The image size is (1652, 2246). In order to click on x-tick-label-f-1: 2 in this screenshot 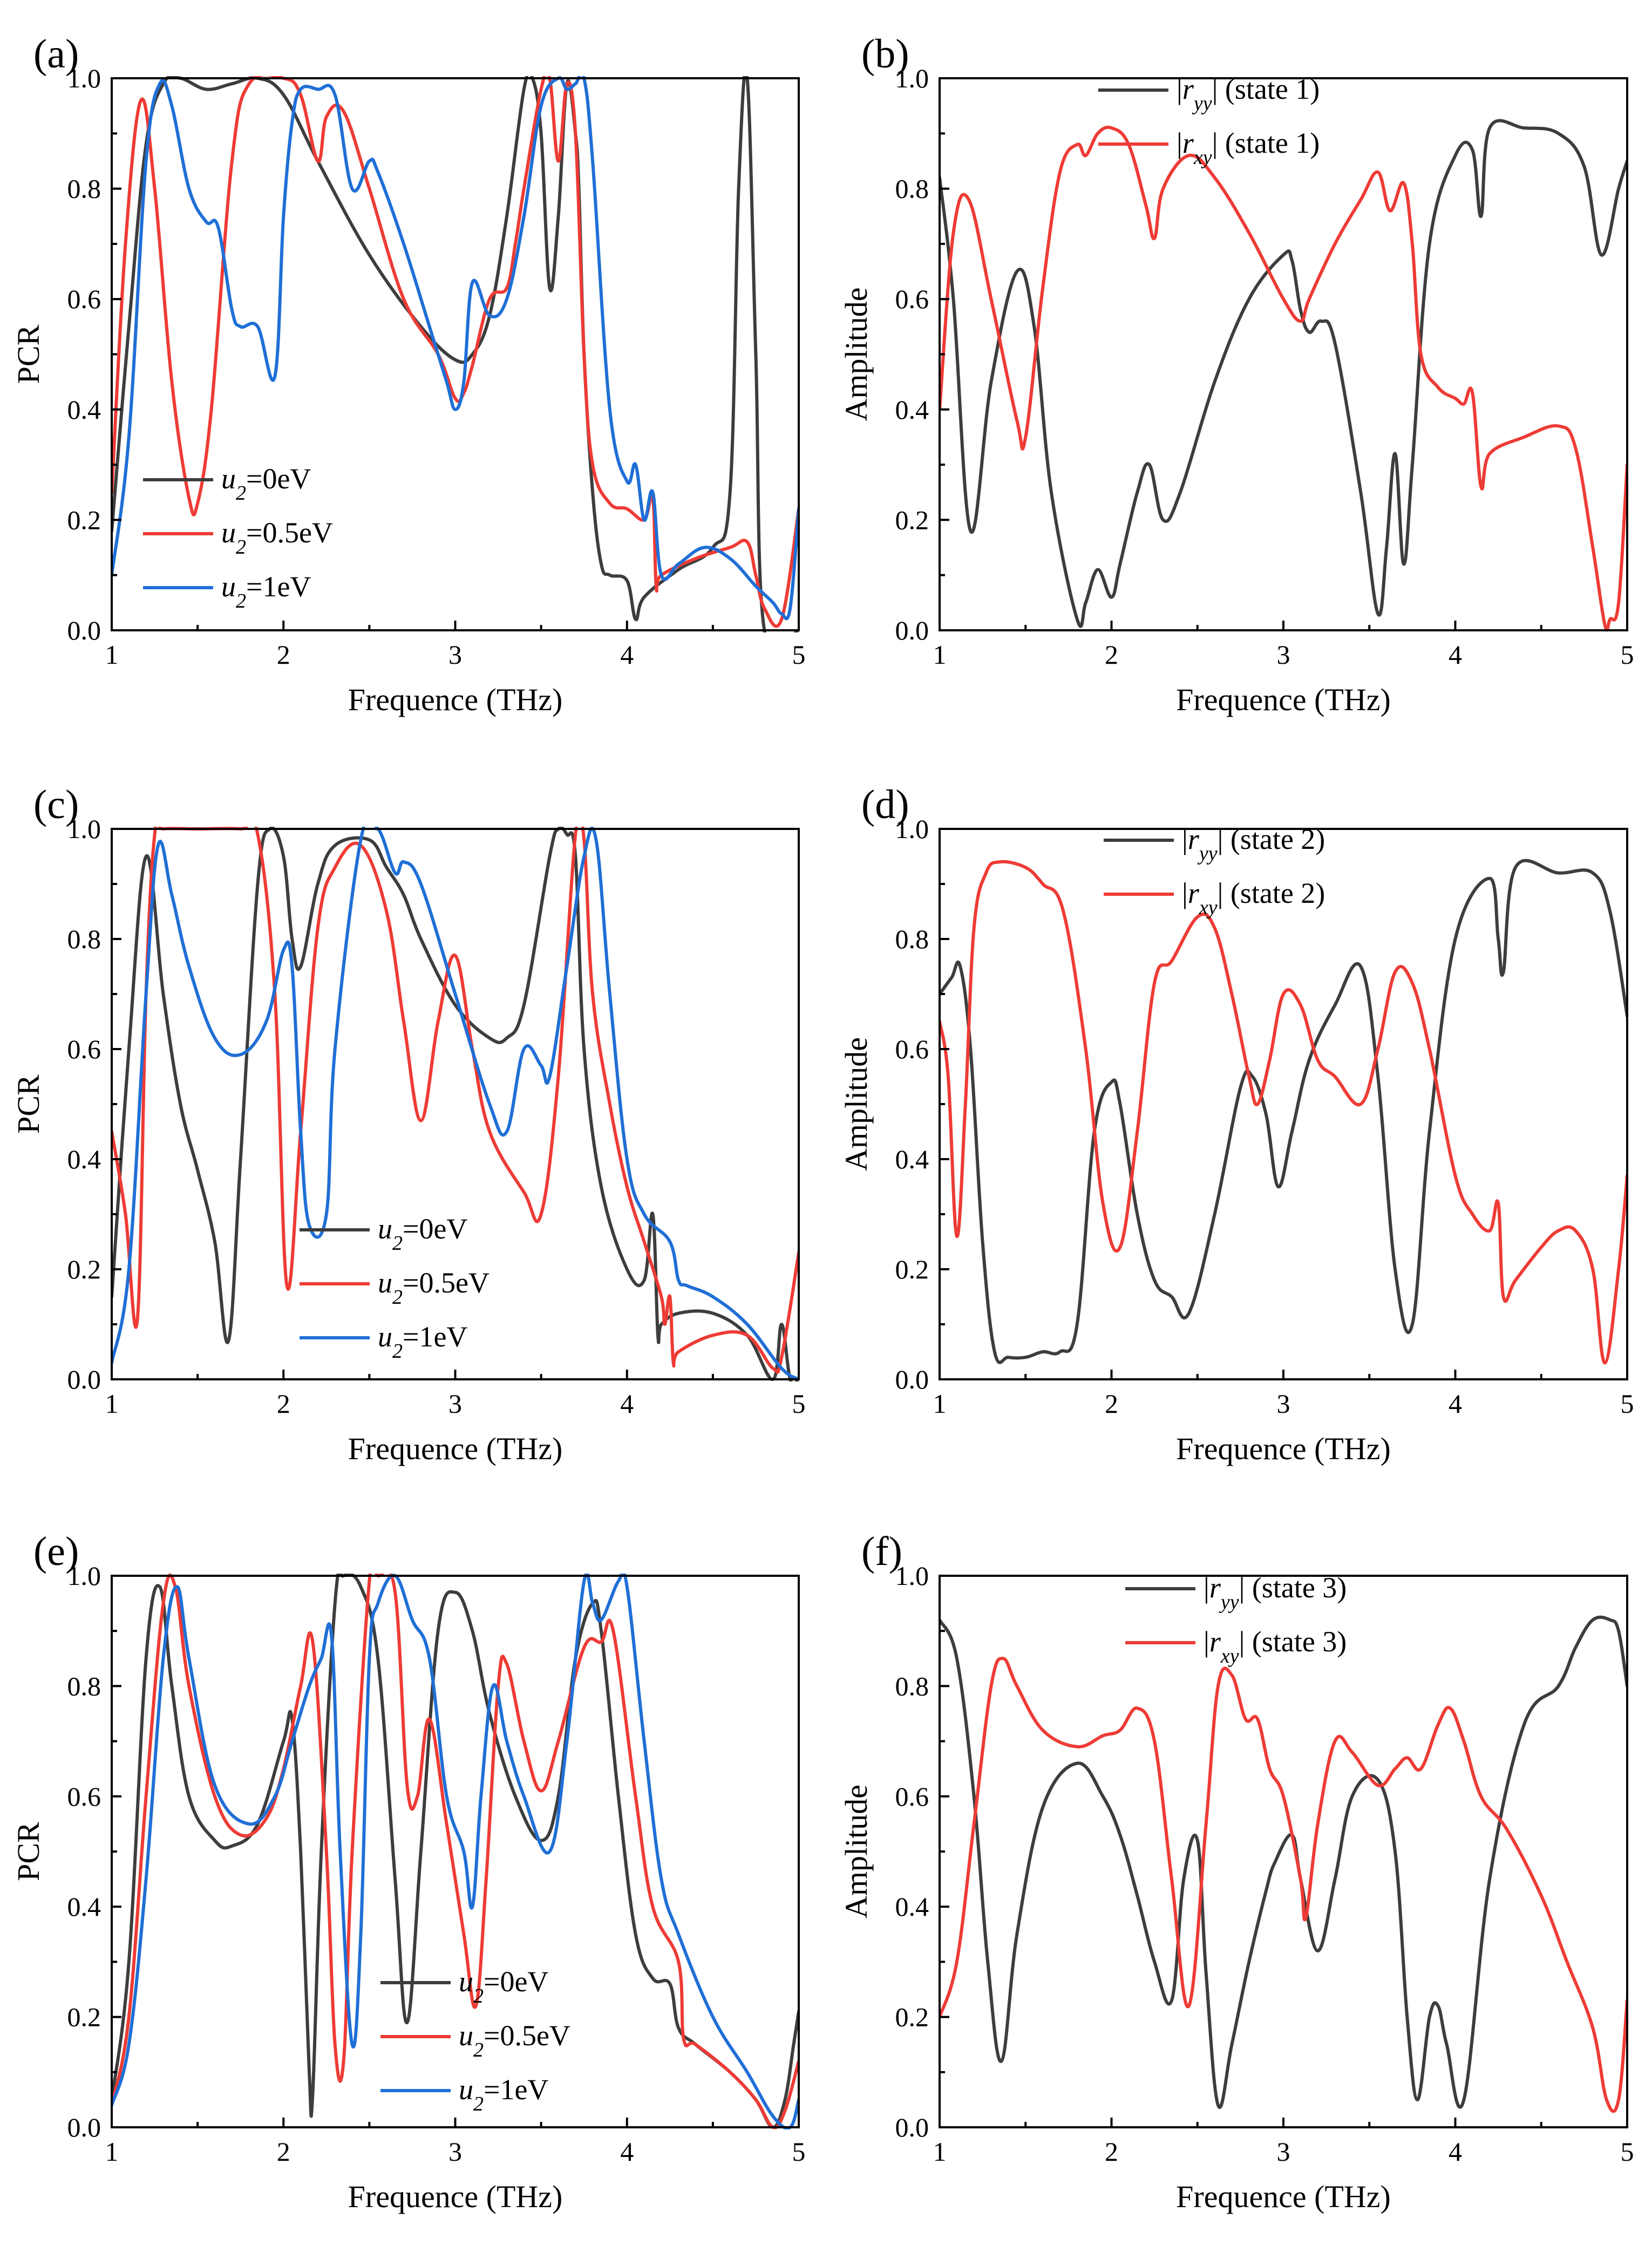, I will do `click(1111, 2151)`.